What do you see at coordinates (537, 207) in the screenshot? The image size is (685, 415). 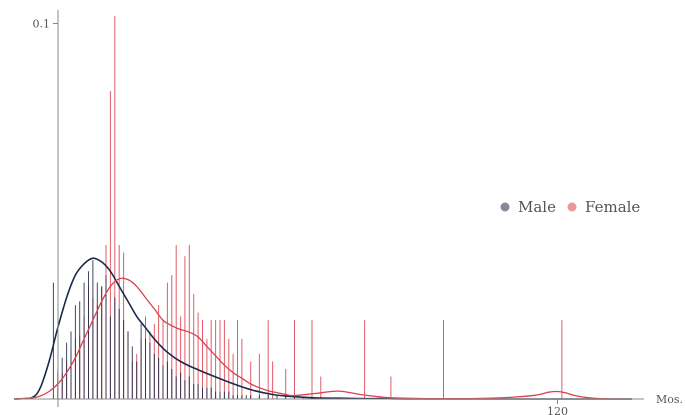 I see `legend-male-label: Male` at bounding box center [537, 207].